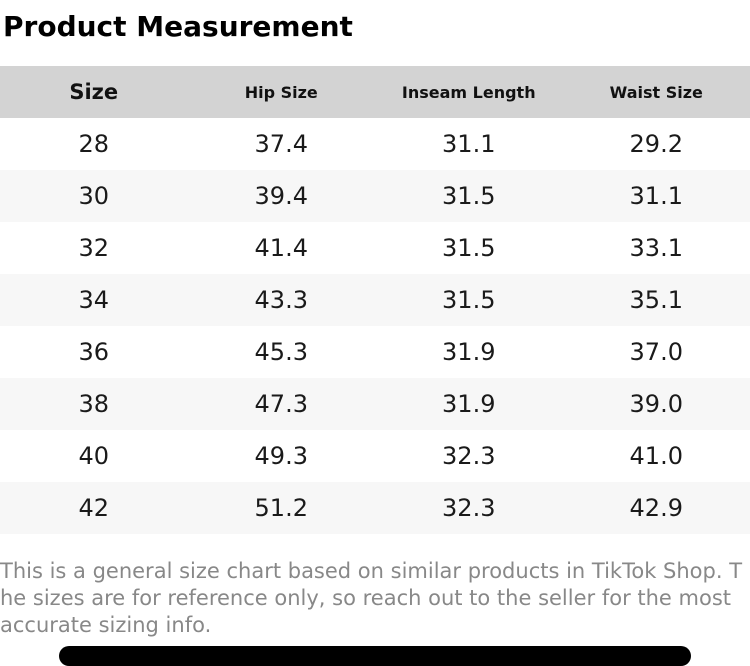 The image size is (750, 666). Describe the element at coordinates (375, 21) in the screenshot. I see `page-title: Product Measurement` at that location.